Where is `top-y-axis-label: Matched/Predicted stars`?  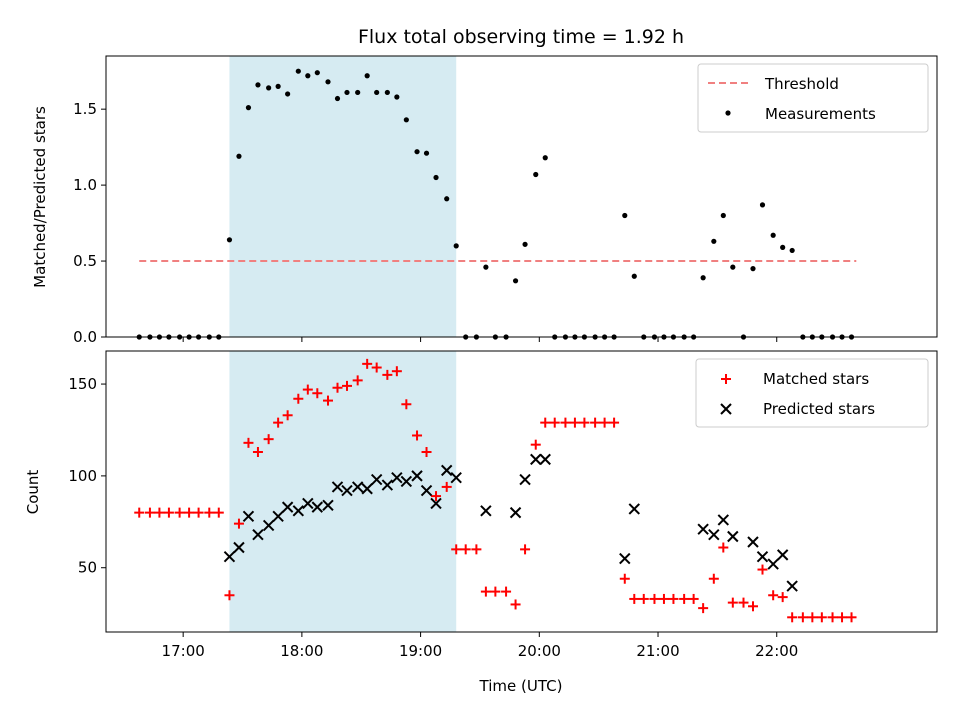
top-y-axis-label: Matched/Predicted stars is located at coordinates (40, 197).